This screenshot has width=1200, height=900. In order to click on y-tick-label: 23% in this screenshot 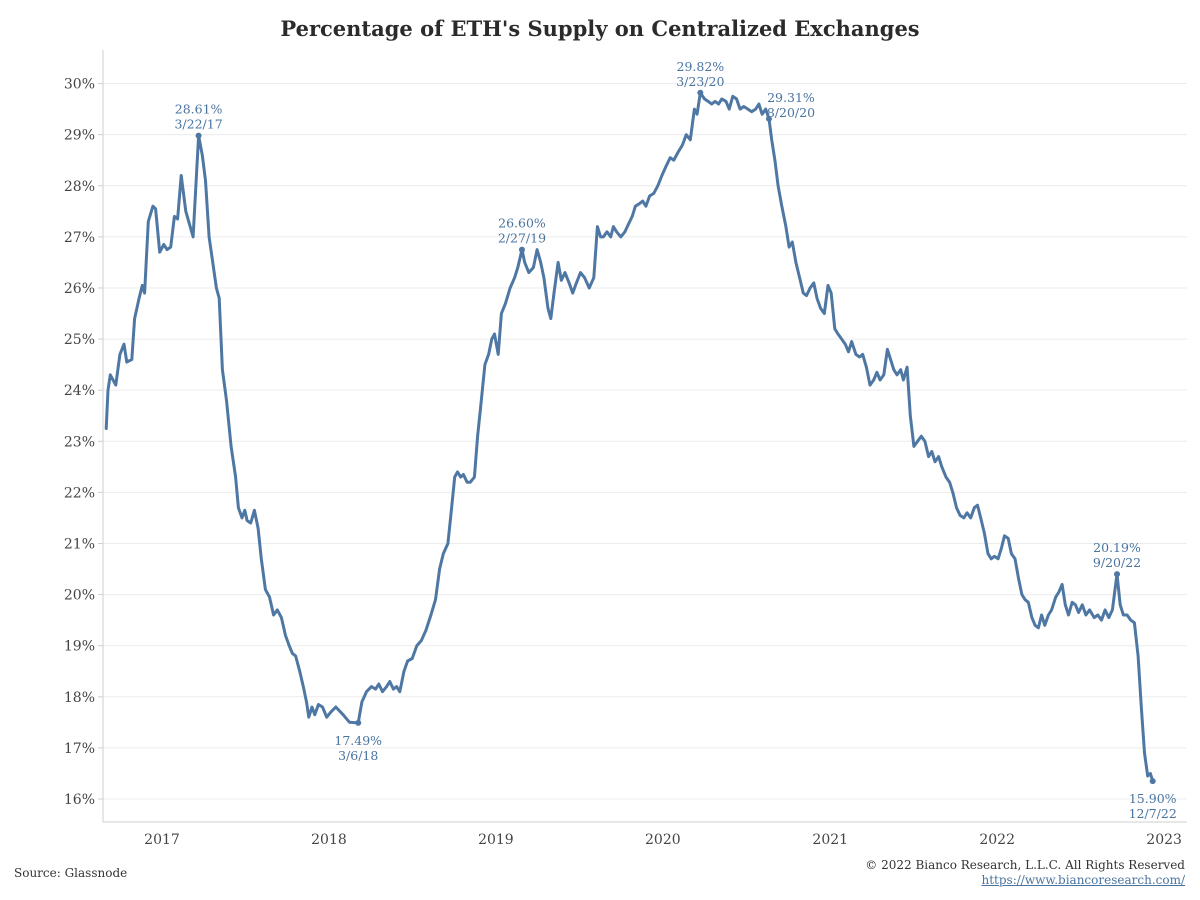, I will do `click(79, 442)`.